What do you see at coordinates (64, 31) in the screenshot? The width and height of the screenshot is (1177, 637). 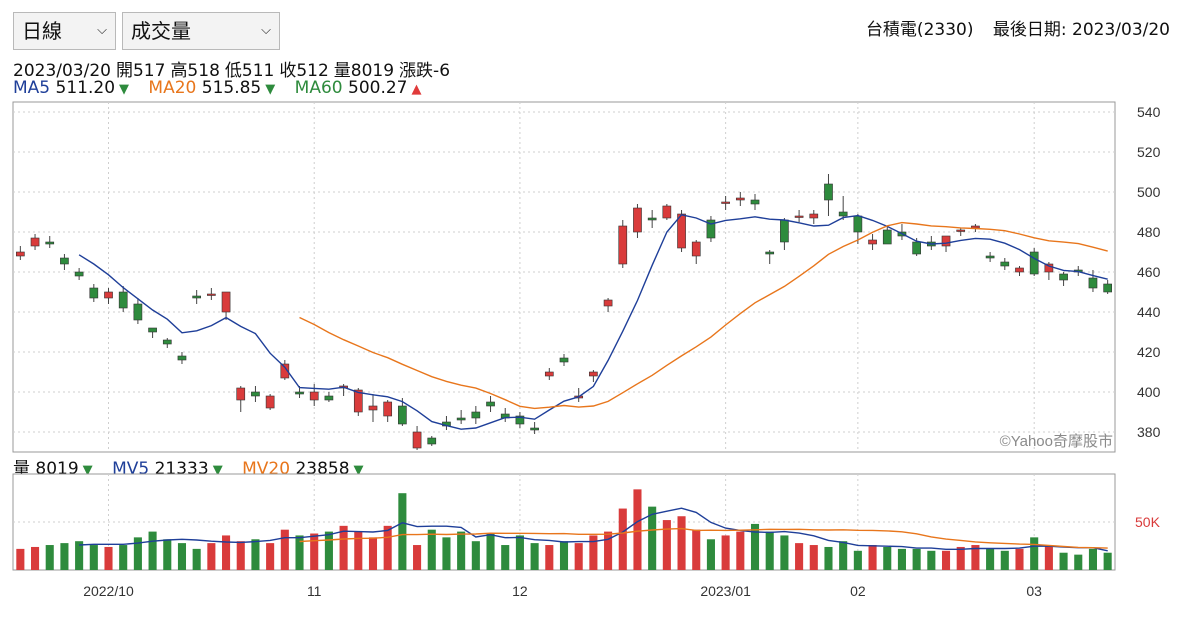 I see `period-select: 日線 ⌵` at bounding box center [64, 31].